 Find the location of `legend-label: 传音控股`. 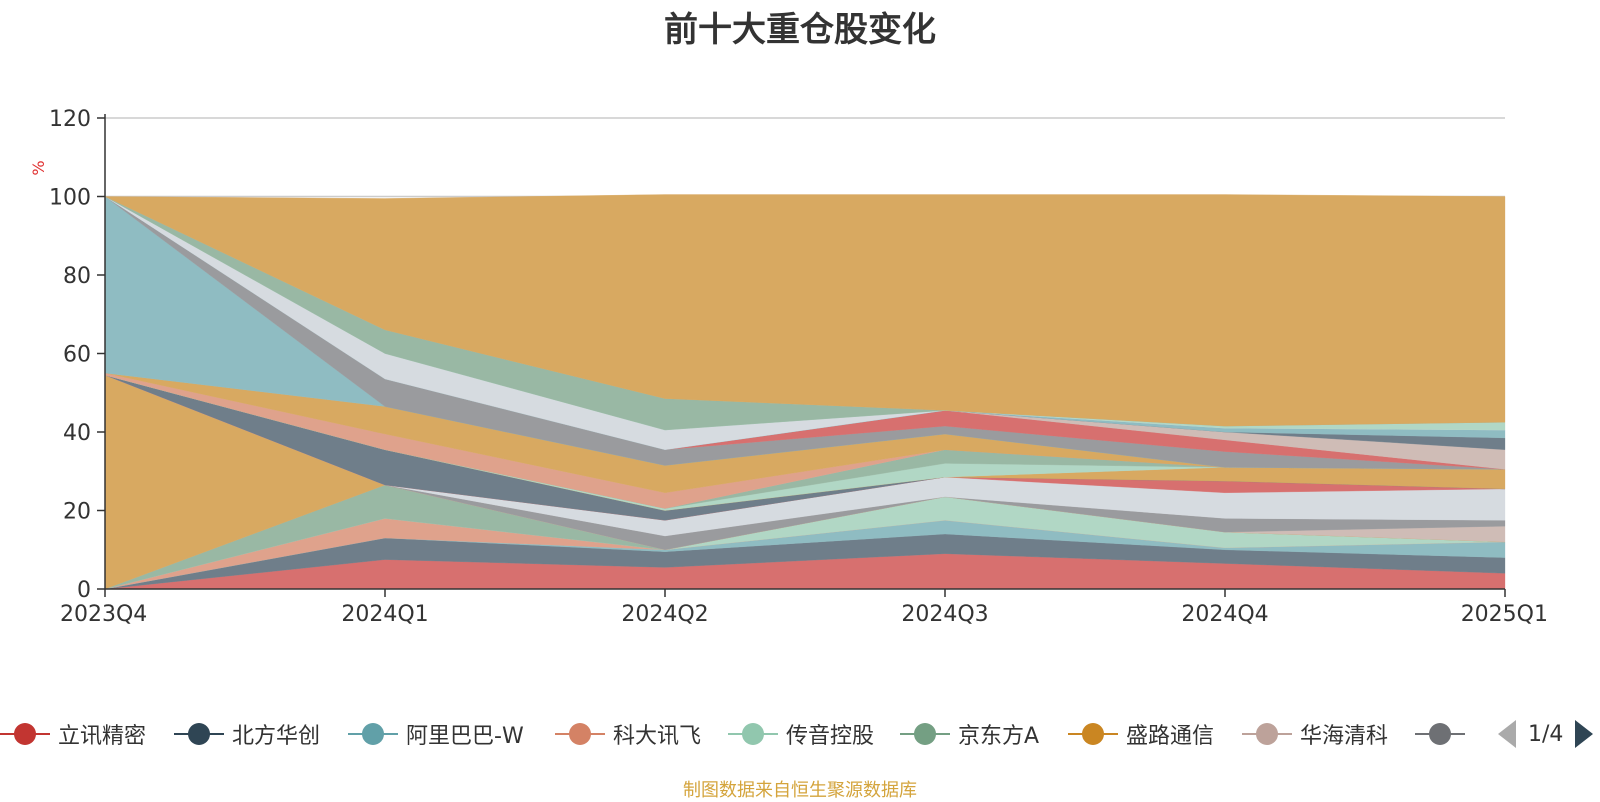

legend-label: 传音控股 is located at coordinates (830, 736).